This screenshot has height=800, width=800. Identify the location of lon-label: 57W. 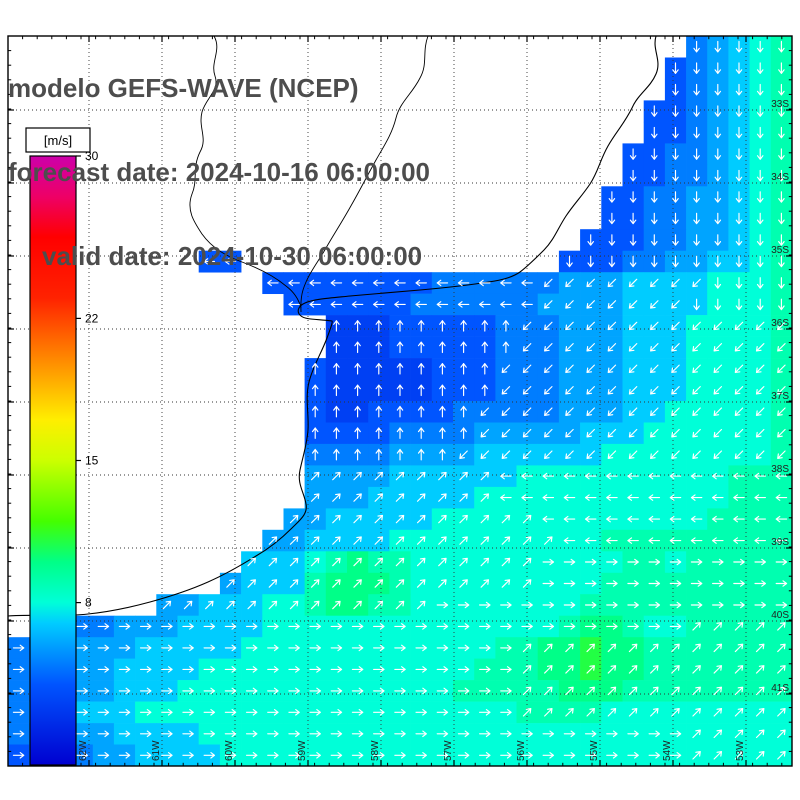
(448, 750).